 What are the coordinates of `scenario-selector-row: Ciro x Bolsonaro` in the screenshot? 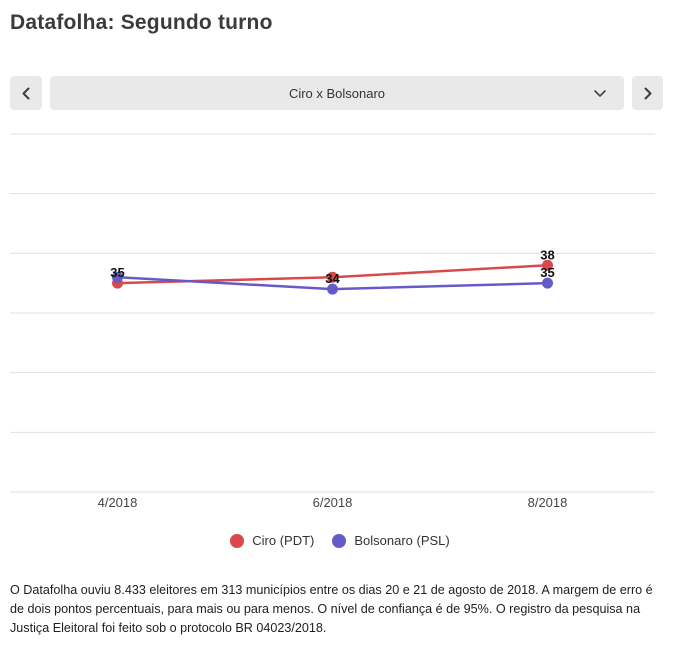 It's located at (340, 93).